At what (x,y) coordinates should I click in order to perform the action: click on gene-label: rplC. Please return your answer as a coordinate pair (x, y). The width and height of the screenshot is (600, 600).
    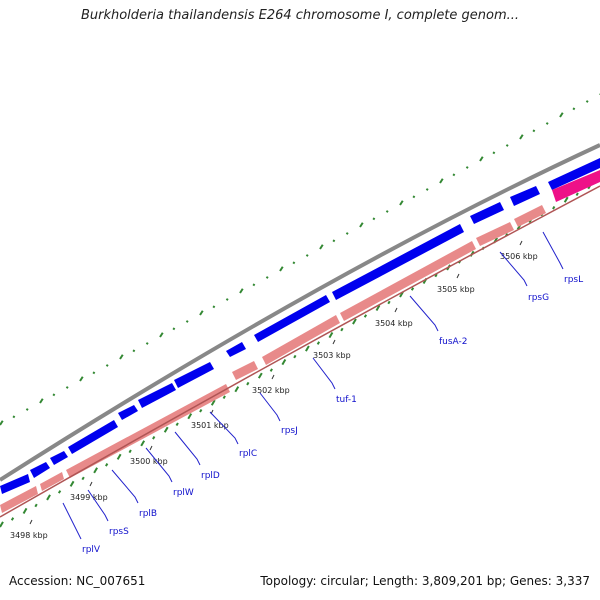
    Looking at the image, I should click on (248, 454).